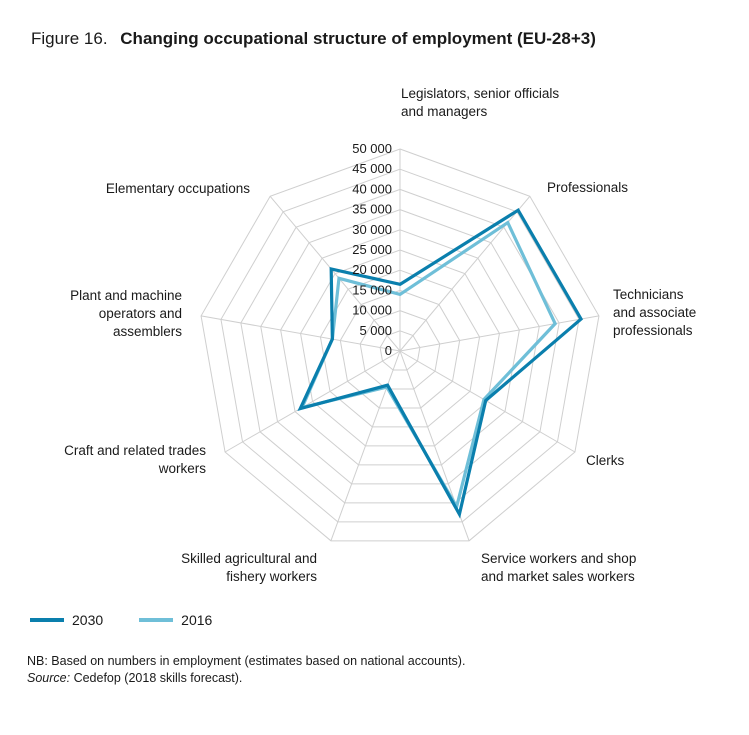 The width and height of the screenshot is (749, 735). Describe the element at coordinates (49, 678) in the screenshot. I see `source-label: Source:` at that location.